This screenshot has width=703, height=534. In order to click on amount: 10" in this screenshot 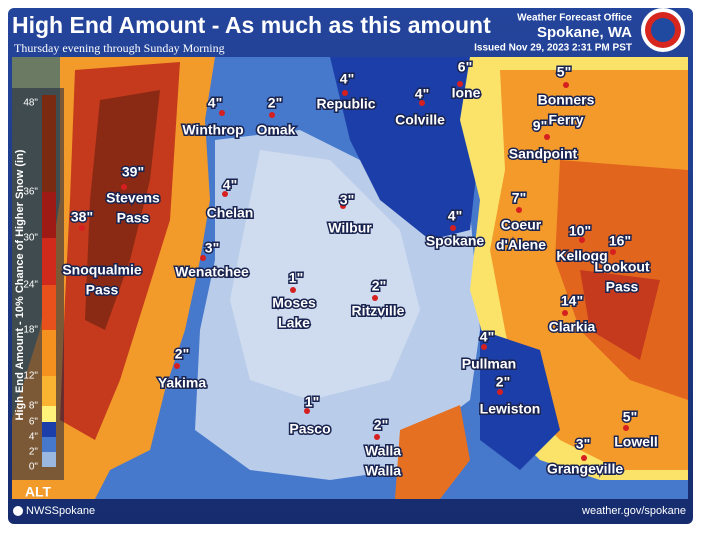, I will do `click(580, 231)`.